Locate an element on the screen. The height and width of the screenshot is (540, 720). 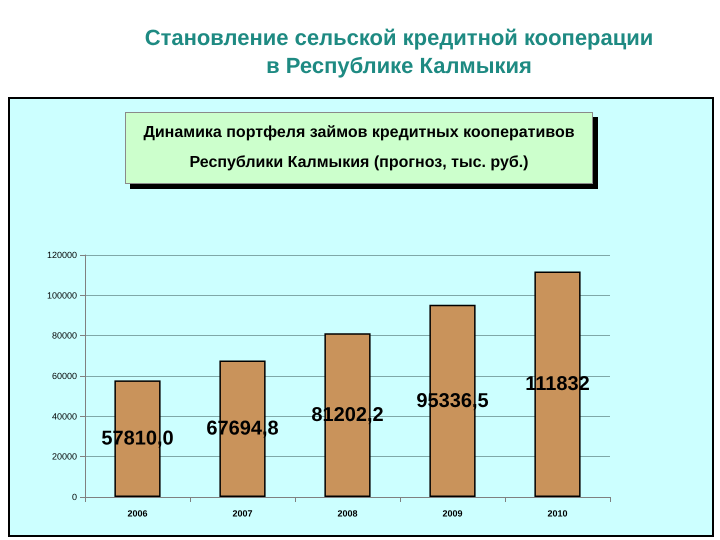
chart-title: Становление сельской кредитной кооперации в Республике Калмыкия is located at coordinates (399, 52).